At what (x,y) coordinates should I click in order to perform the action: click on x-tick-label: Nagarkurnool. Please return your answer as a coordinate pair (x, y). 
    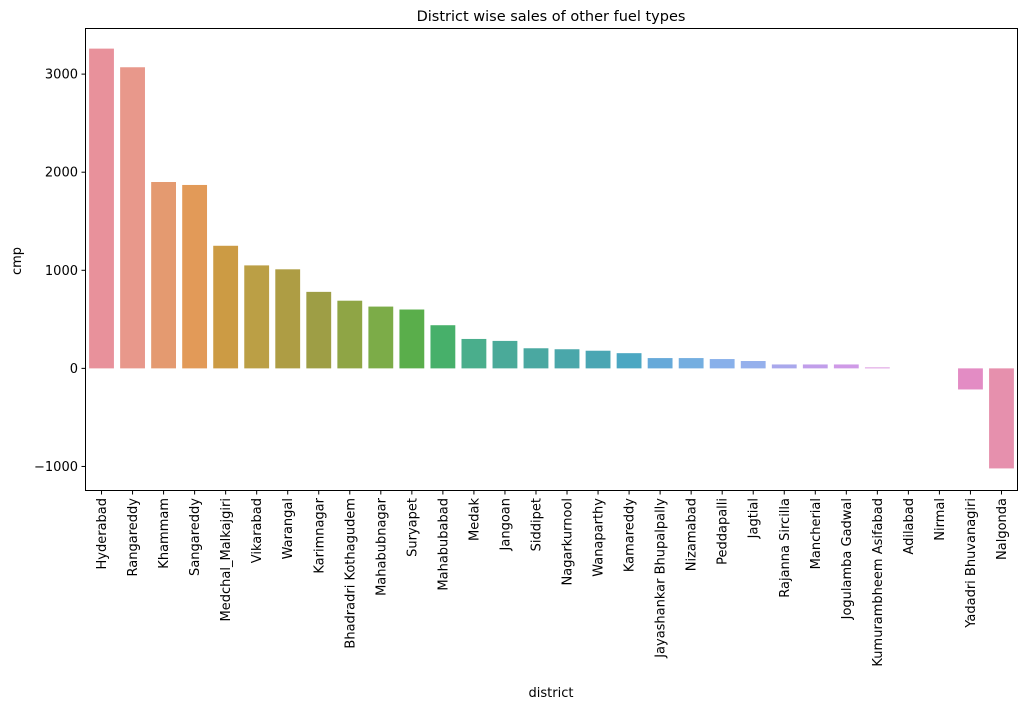
    Looking at the image, I should click on (568, 542).